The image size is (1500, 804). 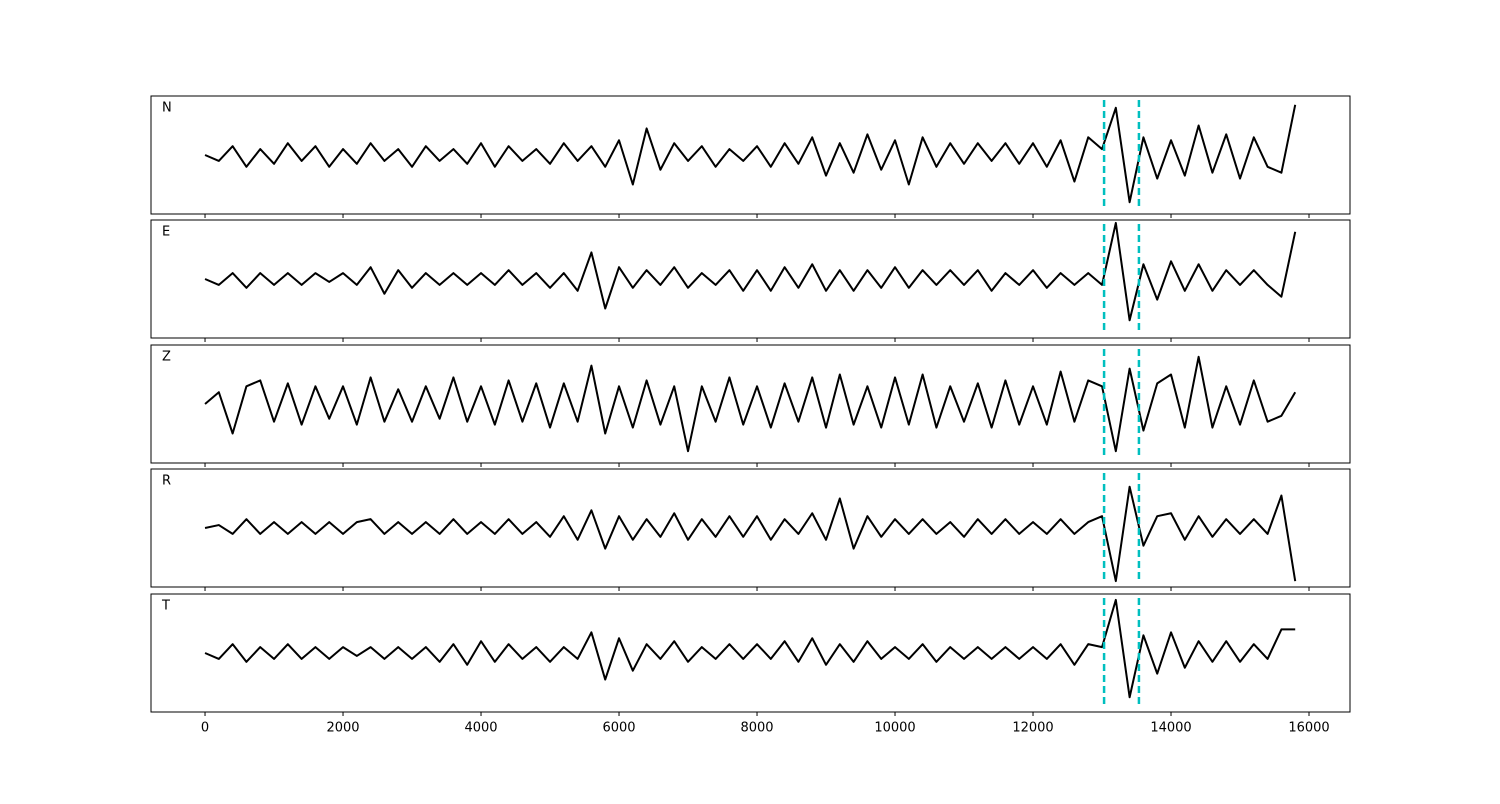 What do you see at coordinates (205, 728) in the screenshot?
I see `x-tick-label: 0` at bounding box center [205, 728].